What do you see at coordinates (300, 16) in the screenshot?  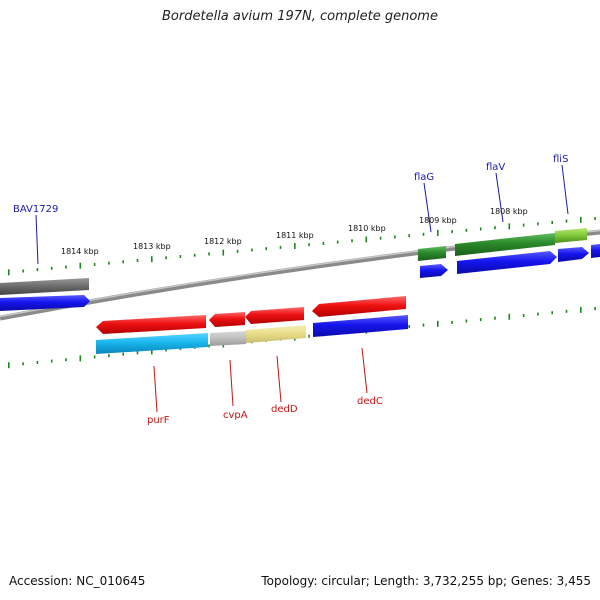 I see `map-title: Bordetella avium 197N, complete genome` at bounding box center [300, 16].